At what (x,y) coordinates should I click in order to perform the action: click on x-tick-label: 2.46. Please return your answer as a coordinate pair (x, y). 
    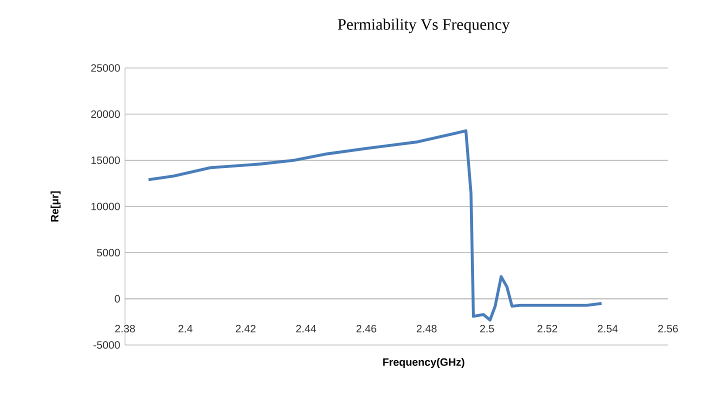
    Looking at the image, I should click on (366, 328).